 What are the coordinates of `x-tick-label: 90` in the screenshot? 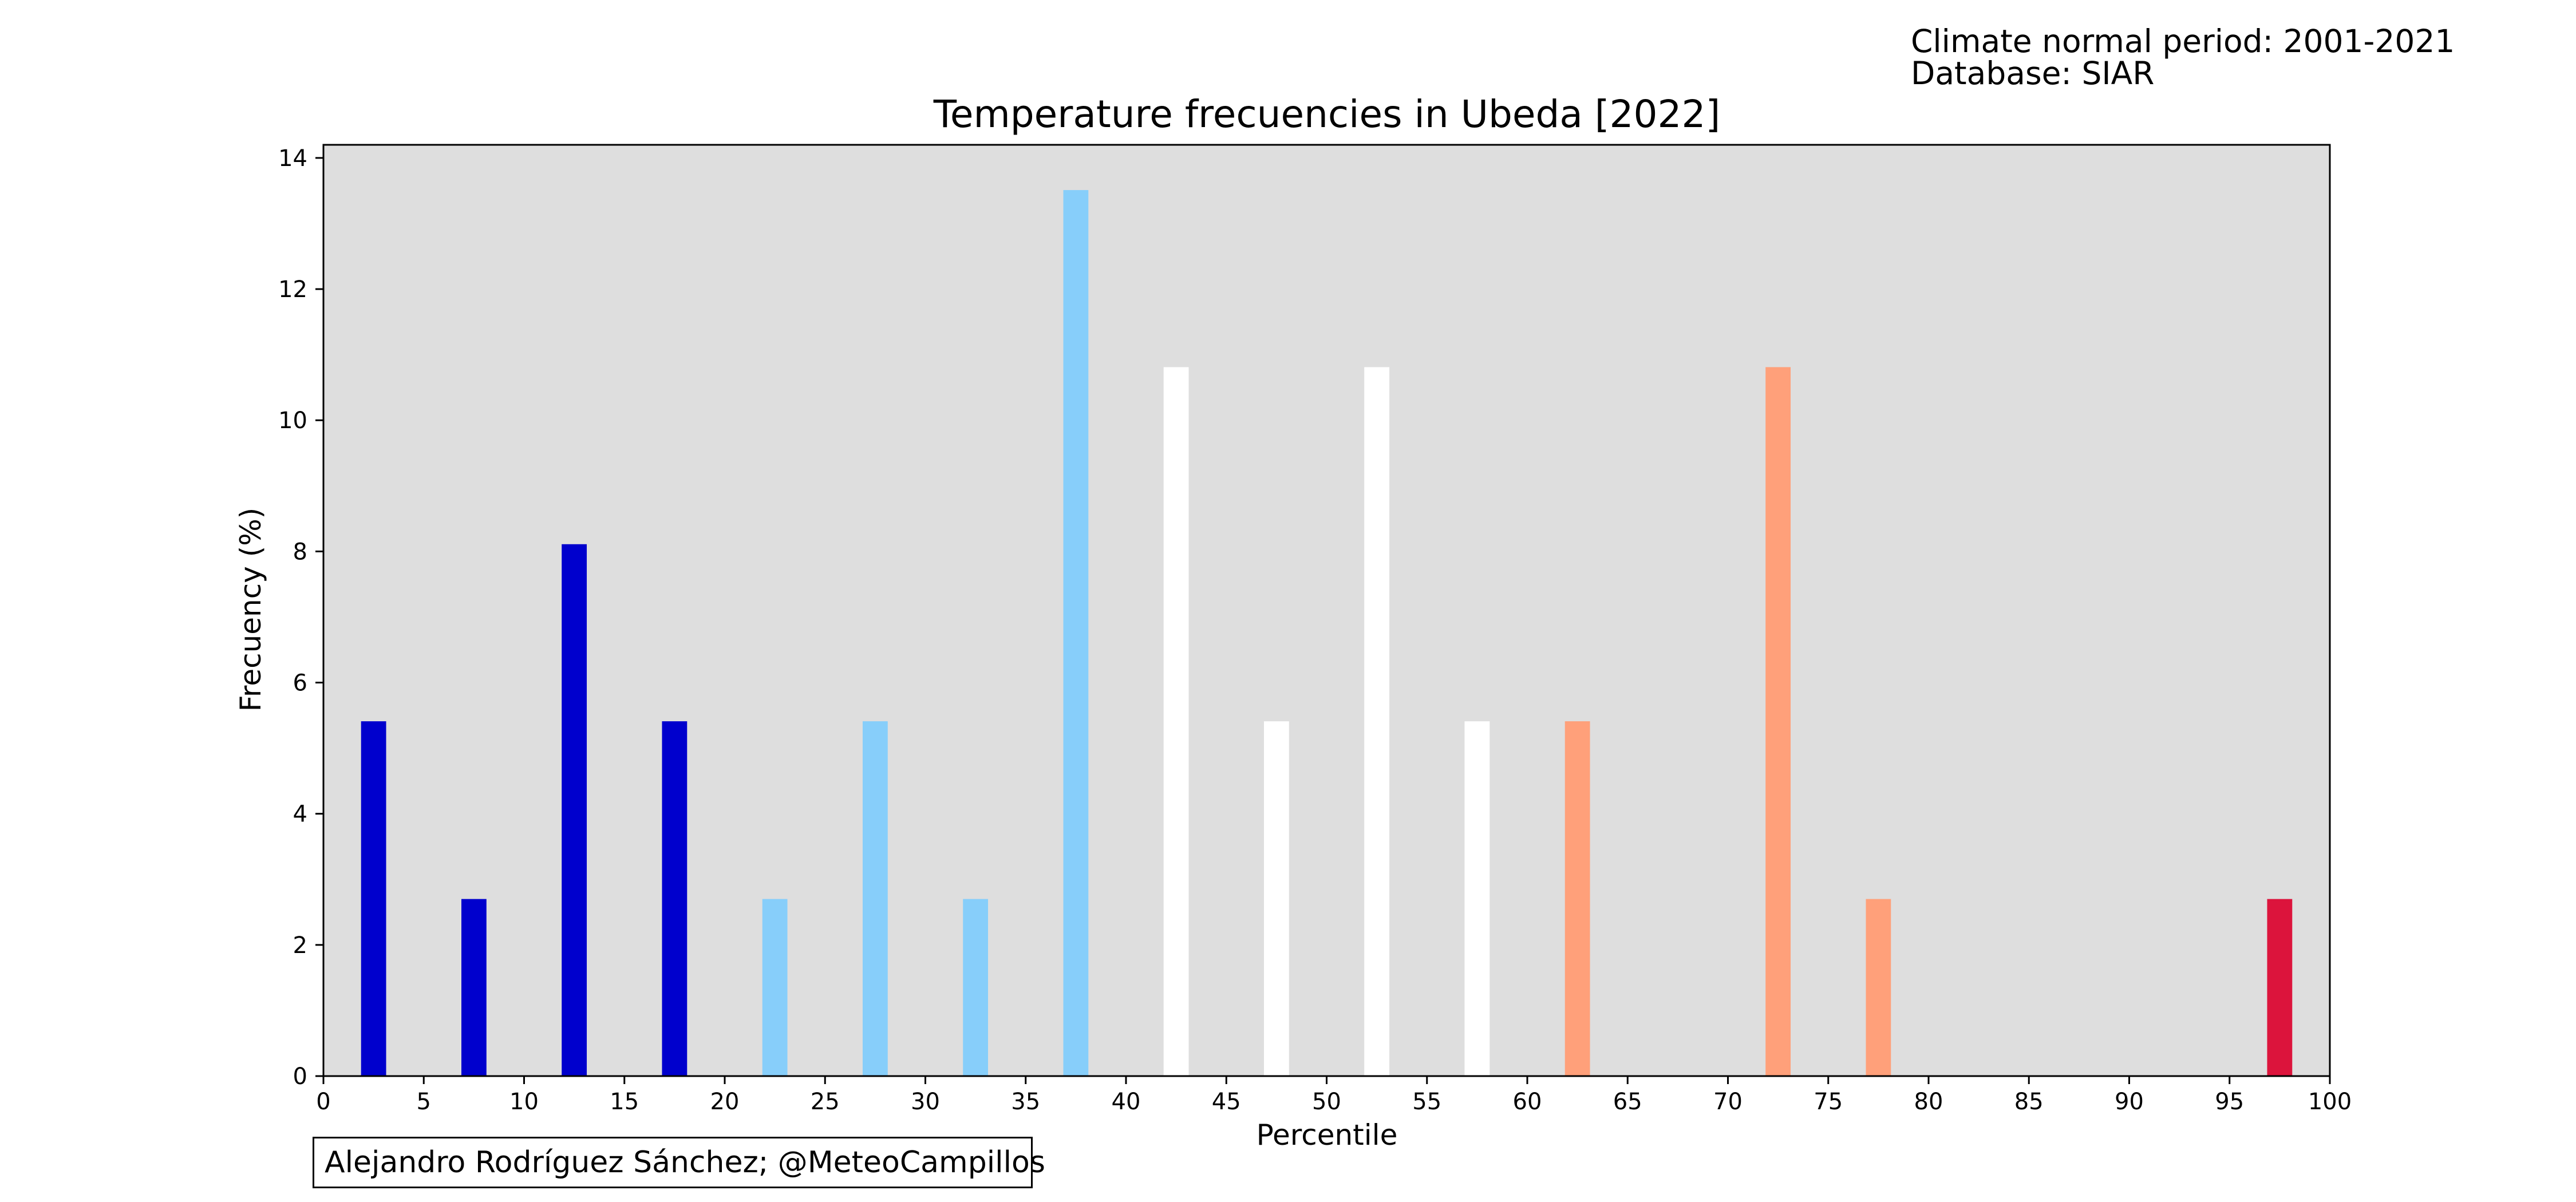 It's located at (2129, 1102).